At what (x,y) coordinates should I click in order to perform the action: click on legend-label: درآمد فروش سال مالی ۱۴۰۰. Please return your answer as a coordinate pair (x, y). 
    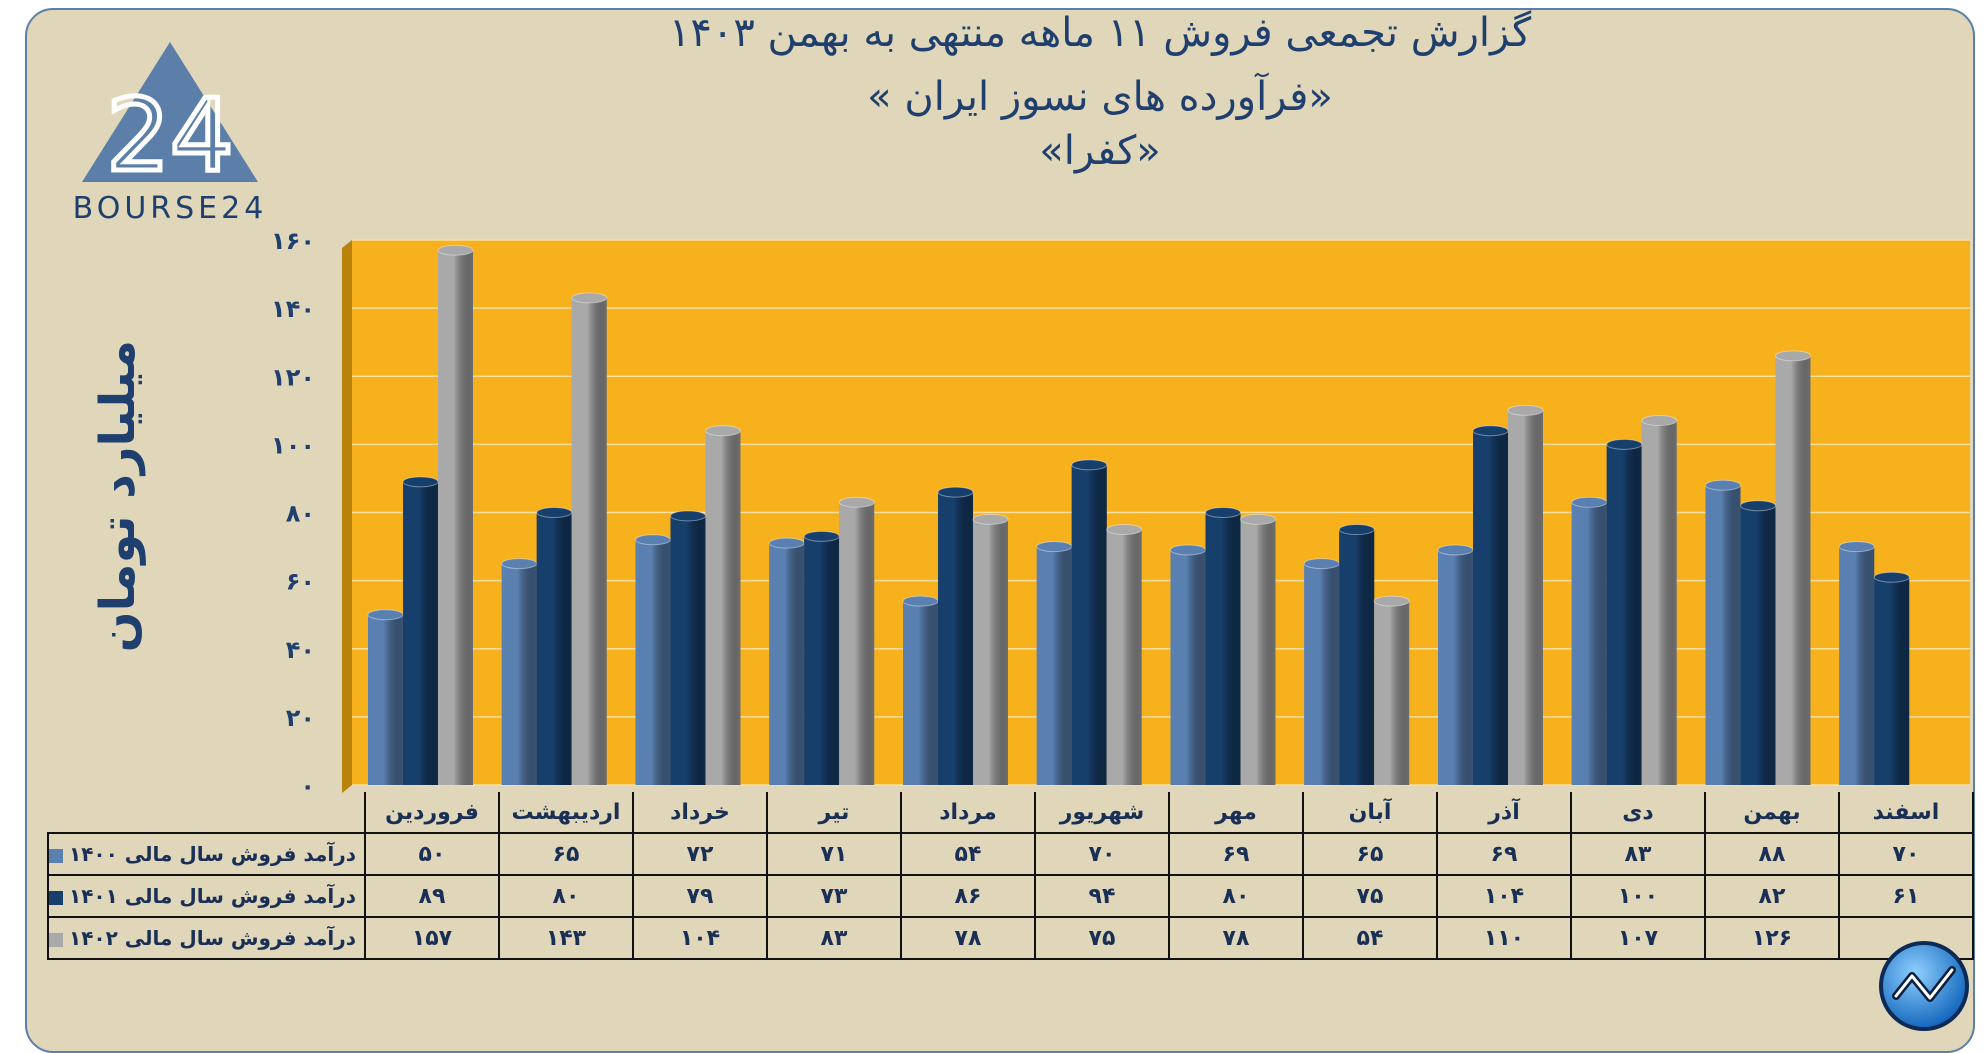
    Looking at the image, I should click on (206, 854).